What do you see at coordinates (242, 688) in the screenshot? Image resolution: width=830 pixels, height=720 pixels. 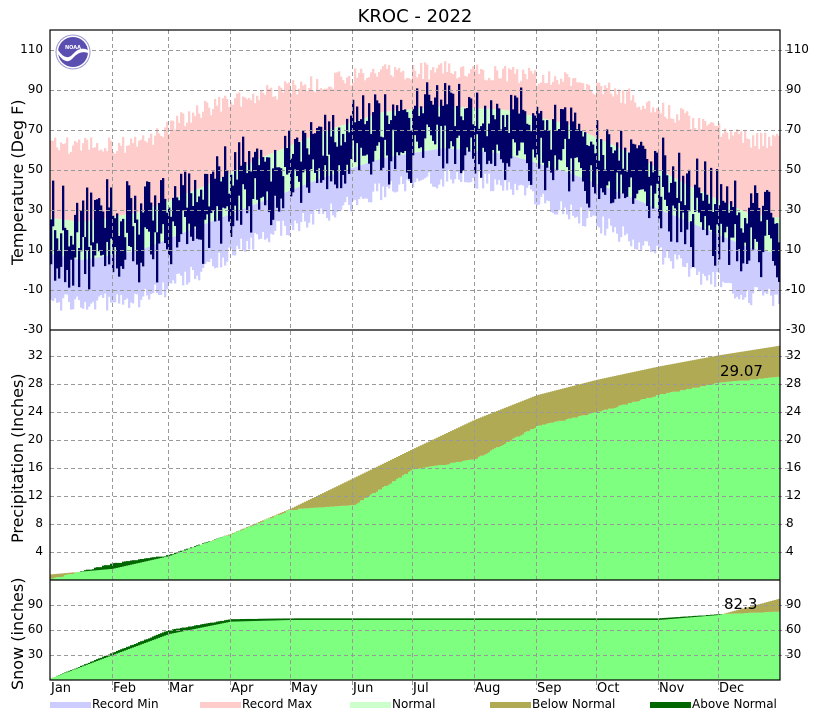 I see `month-label-apr: Apr` at bounding box center [242, 688].